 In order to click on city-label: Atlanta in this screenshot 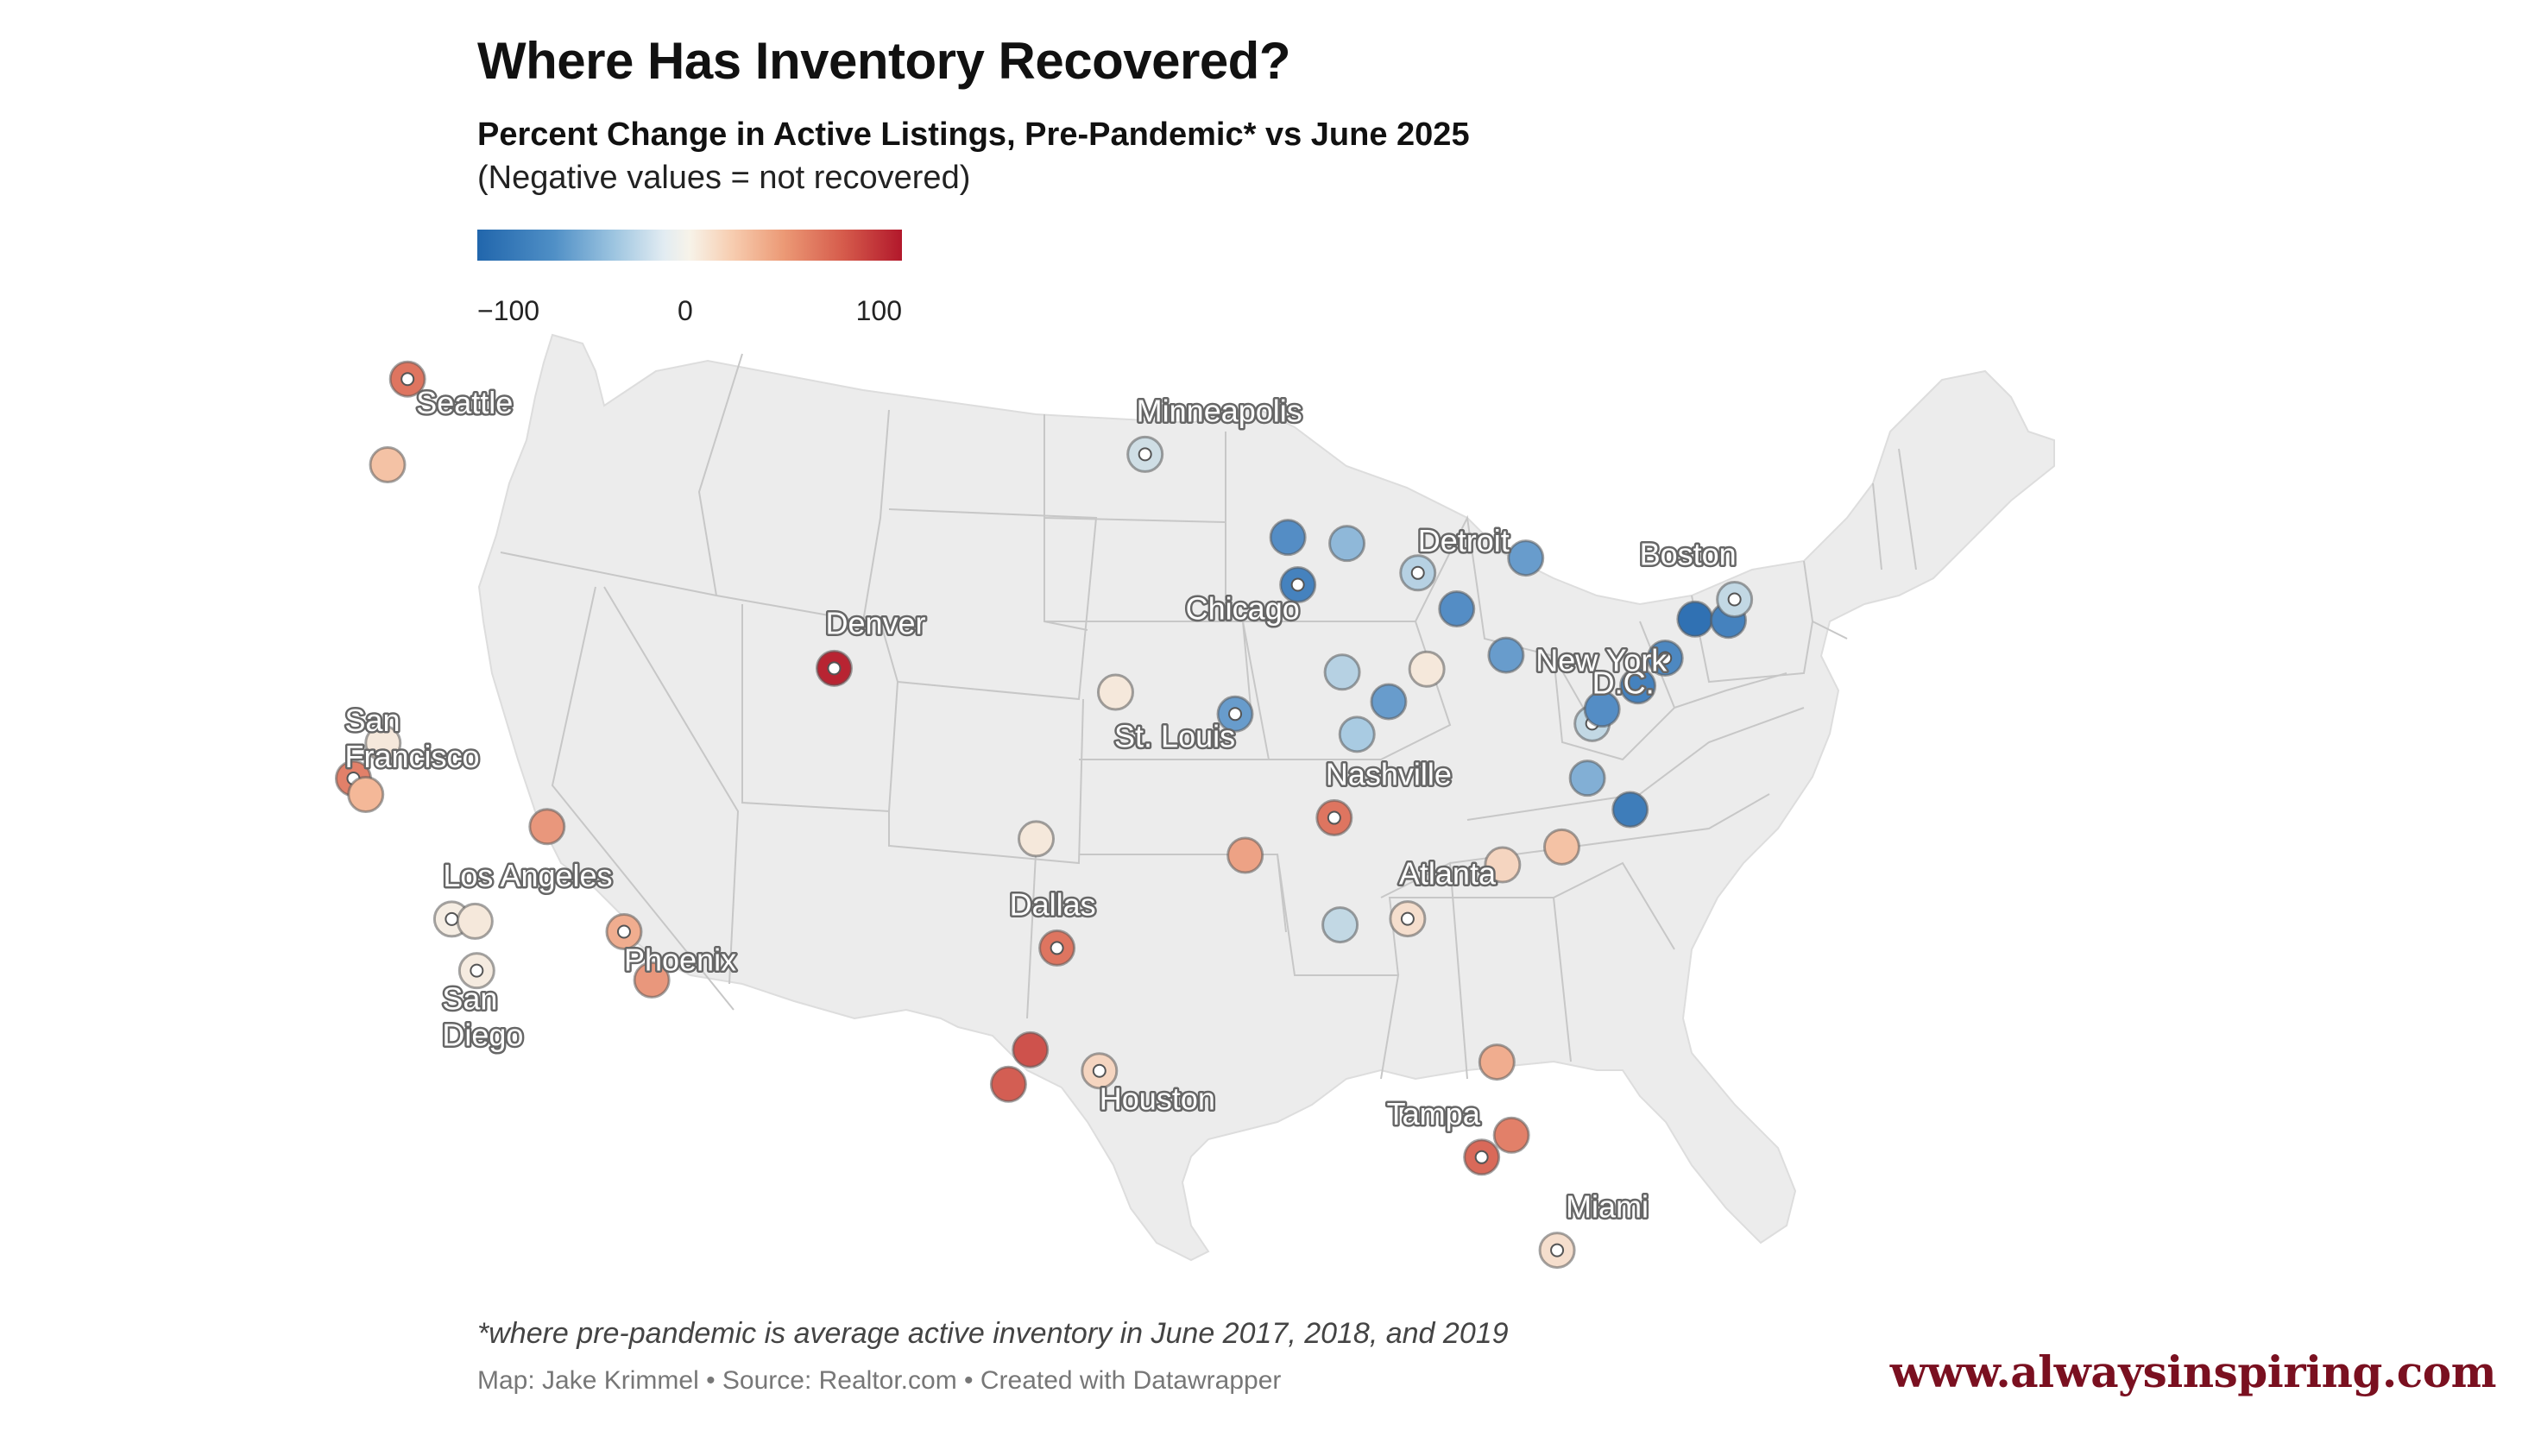, I will do `click(1448, 874)`.